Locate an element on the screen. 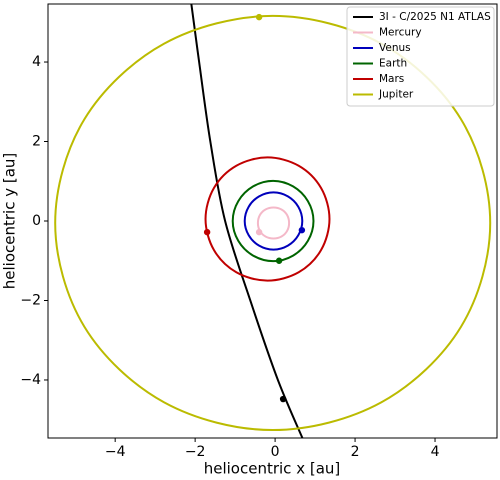  x-tick-label: −4 is located at coordinates (115, 452).